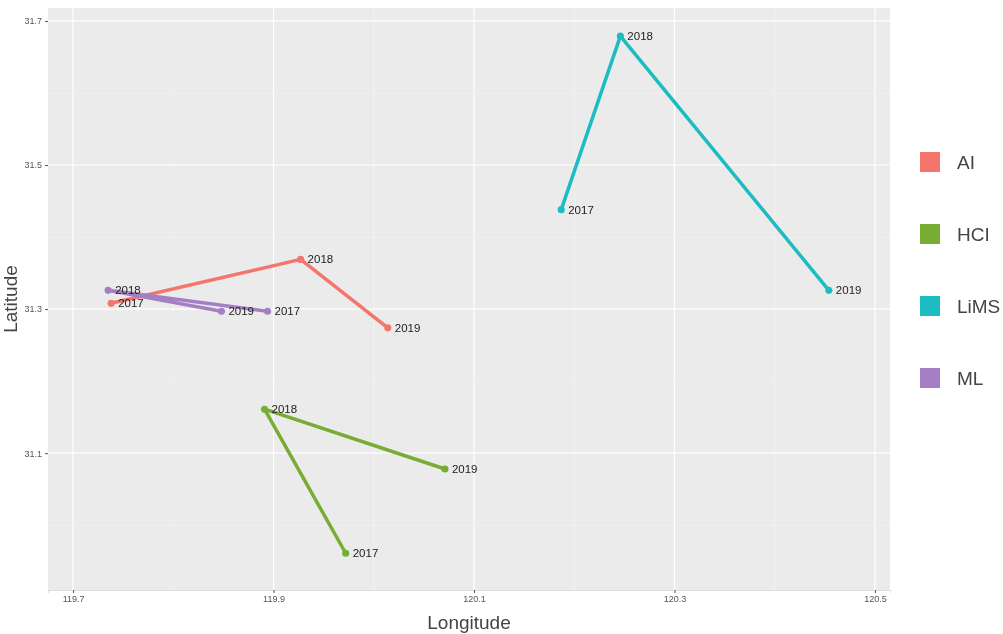 The image size is (1003, 634). What do you see at coordinates (274, 599) in the screenshot?
I see `x-tick-label: 119.9` at bounding box center [274, 599].